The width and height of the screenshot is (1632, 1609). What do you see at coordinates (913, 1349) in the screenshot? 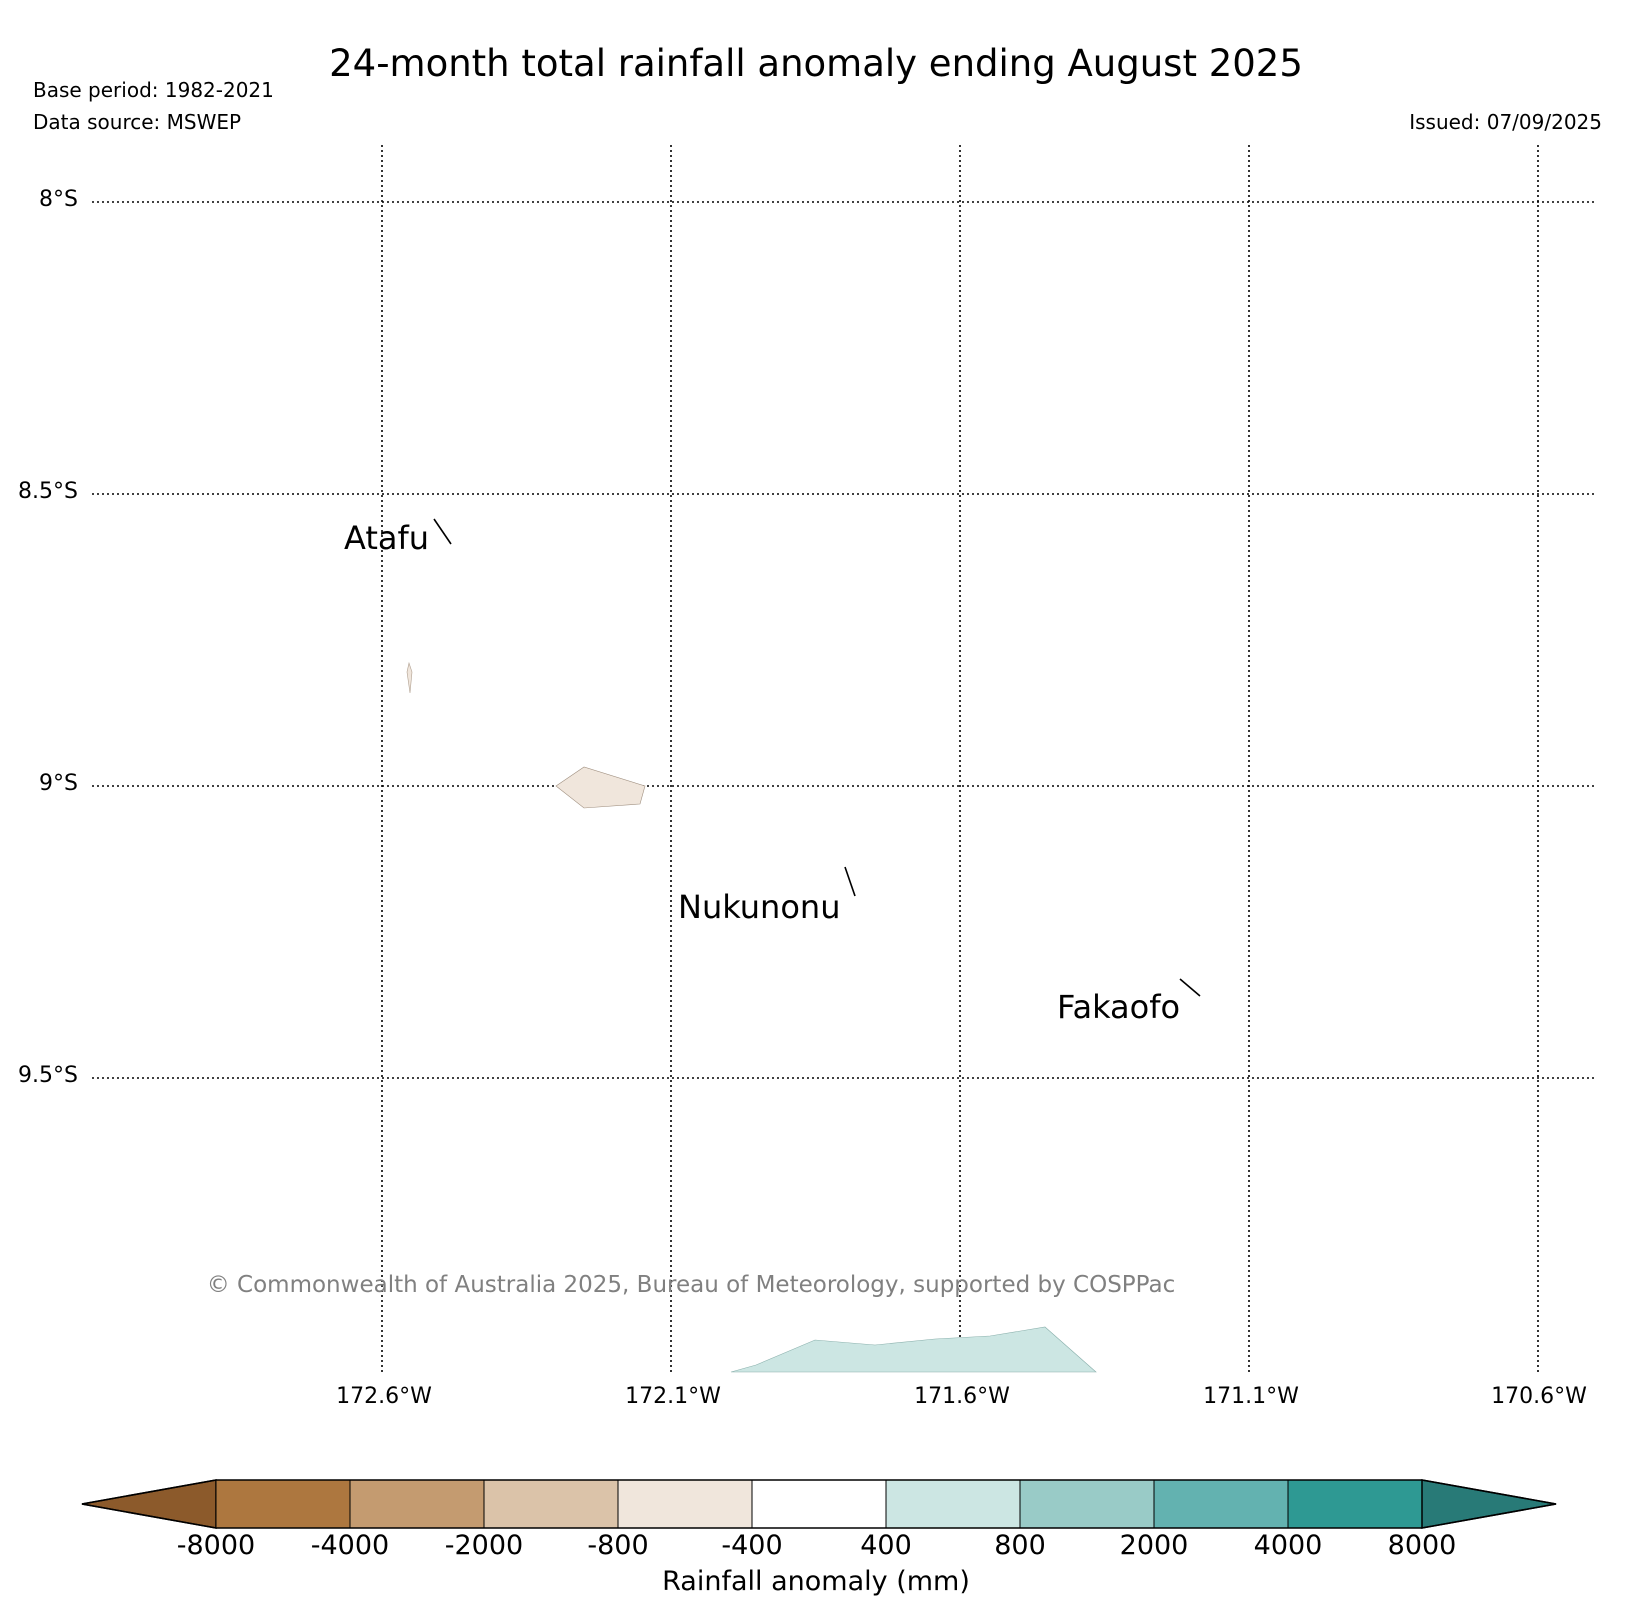
I see `anomaly-patch-wet` at bounding box center [913, 1349].